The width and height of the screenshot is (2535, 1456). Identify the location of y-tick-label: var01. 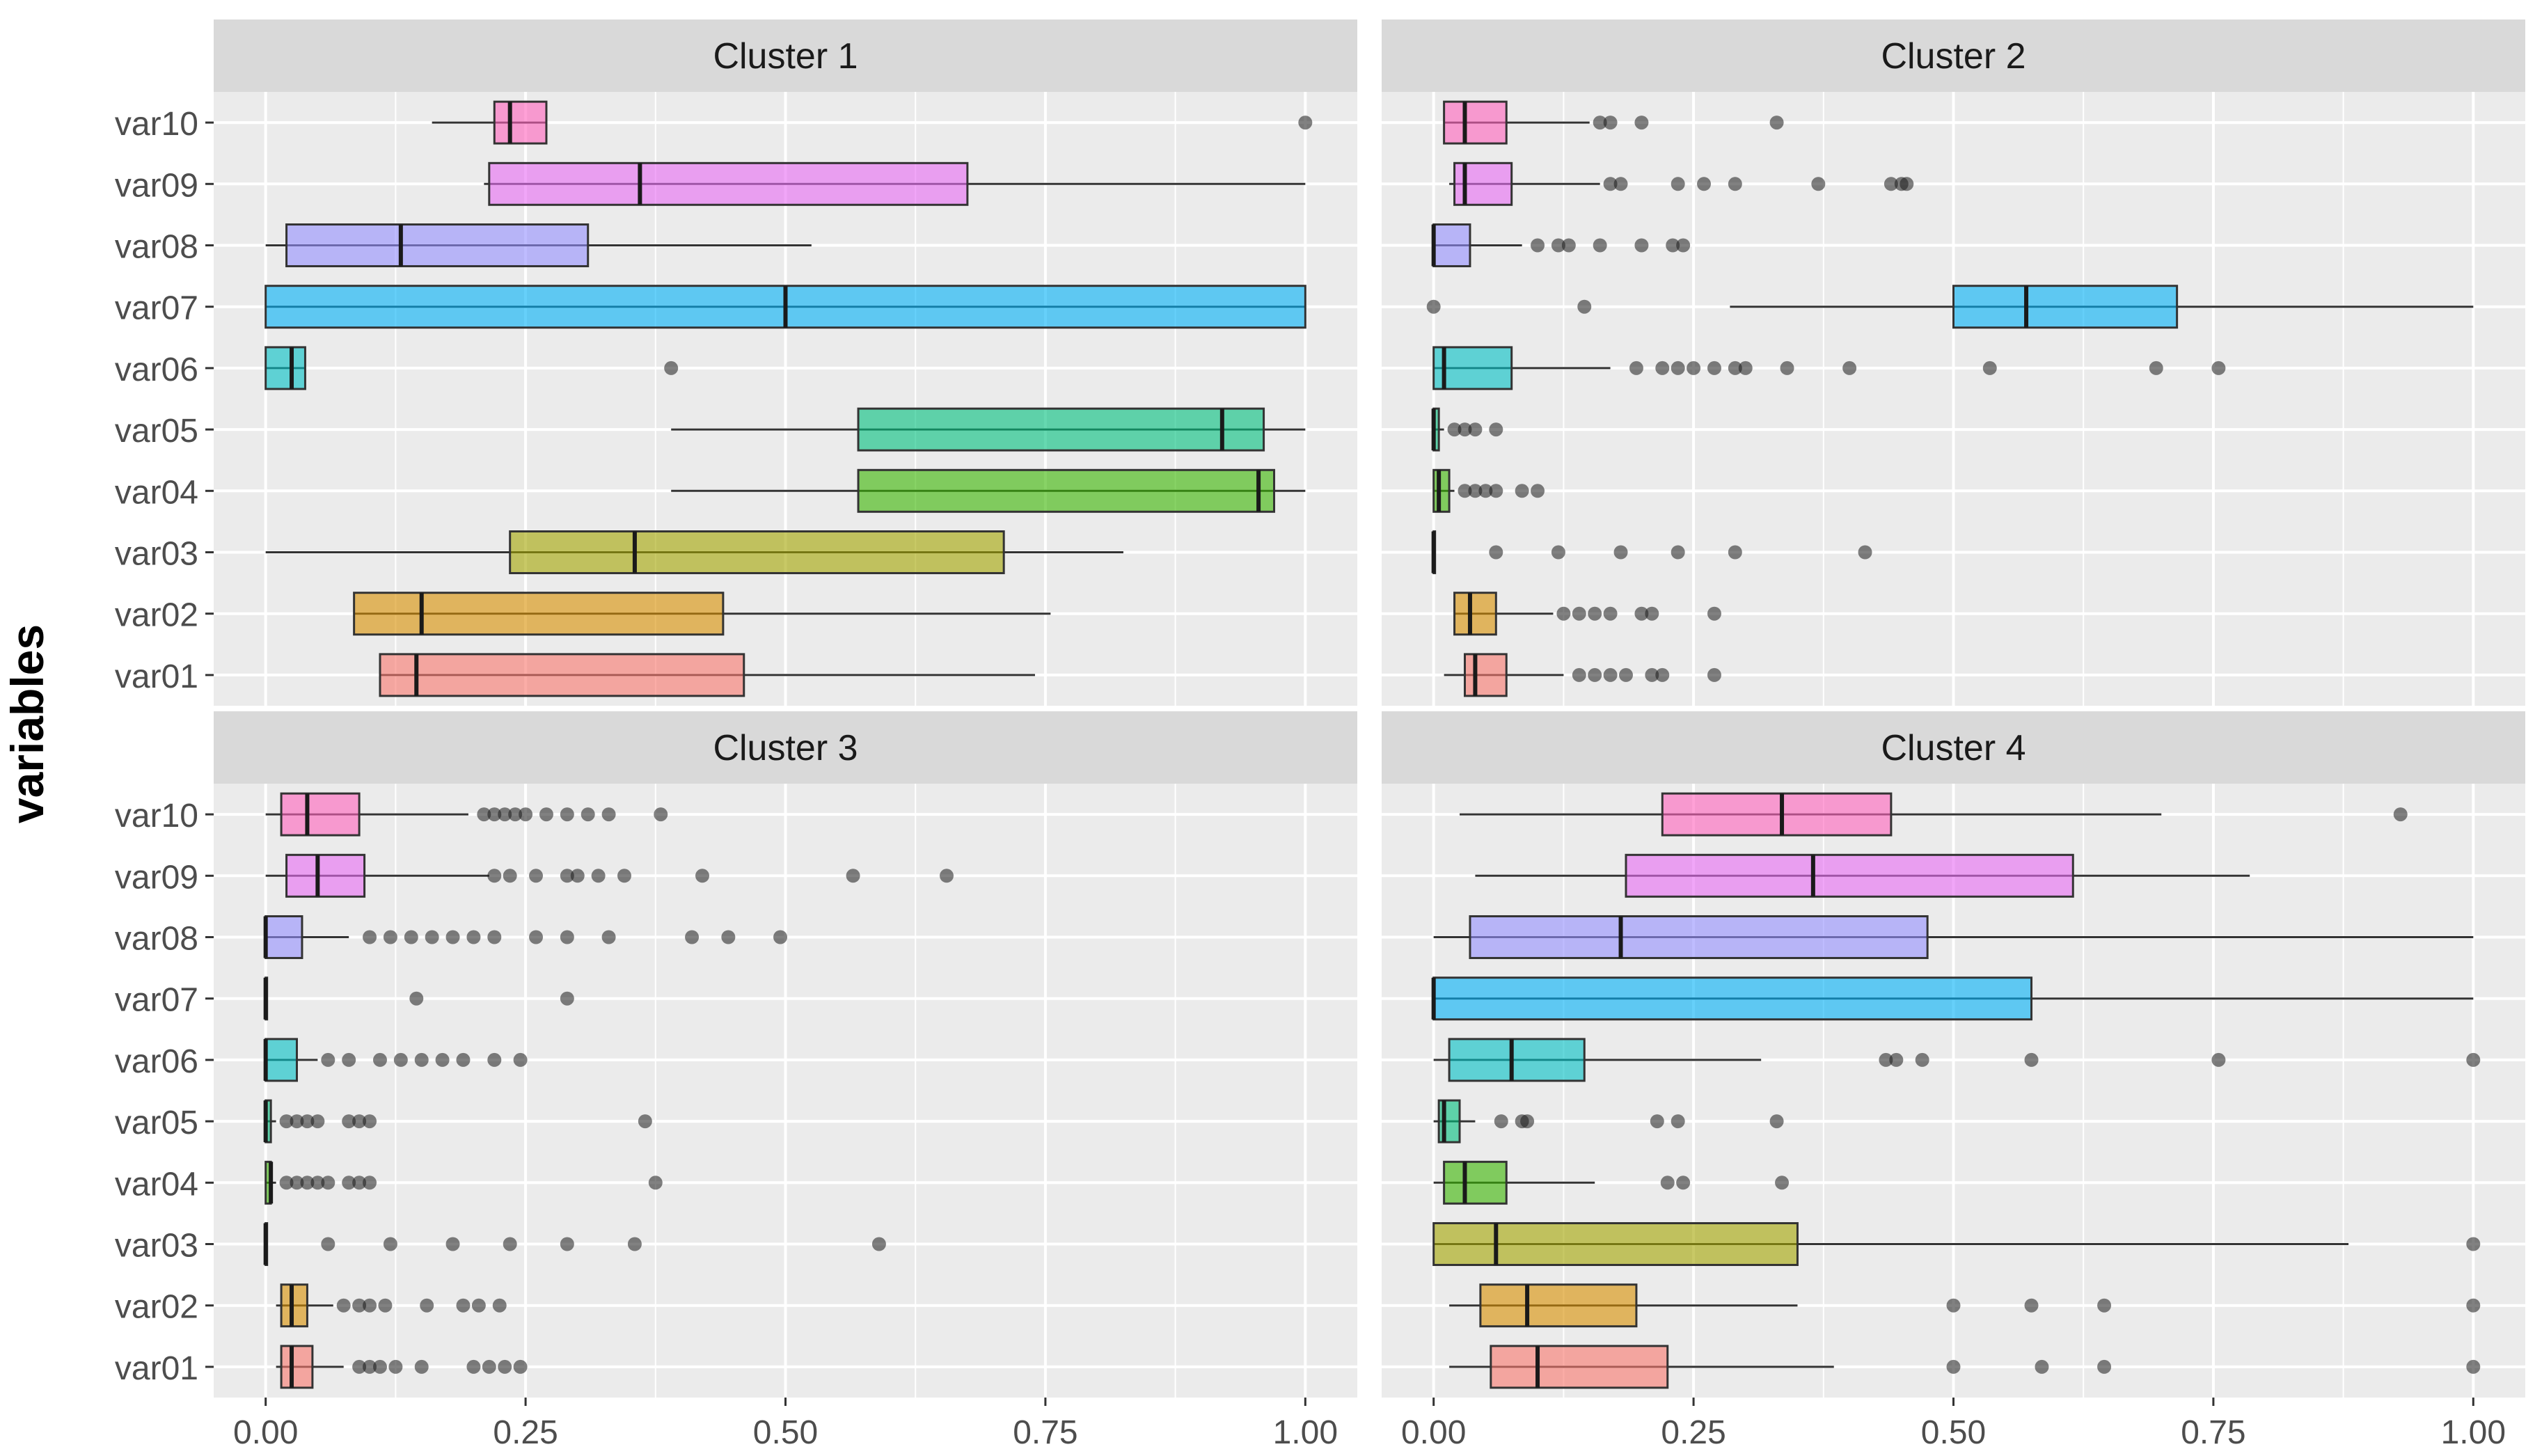
(156, 1368).